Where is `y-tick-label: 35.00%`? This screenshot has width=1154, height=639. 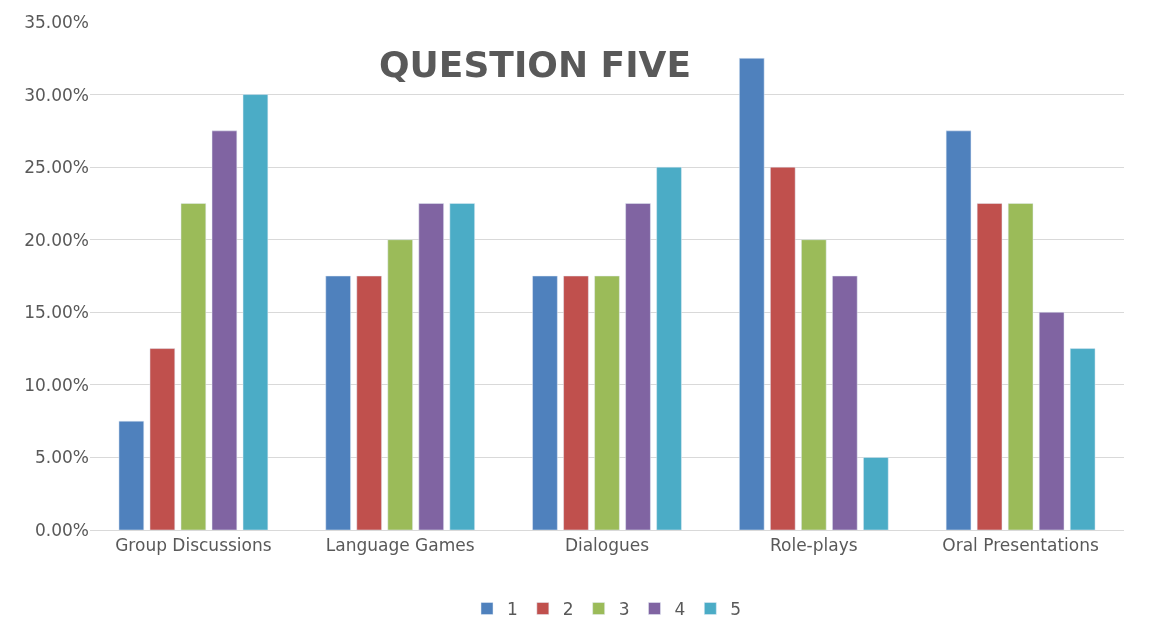
y-tick-label: 35.00% is located at coordinates (56, 21).